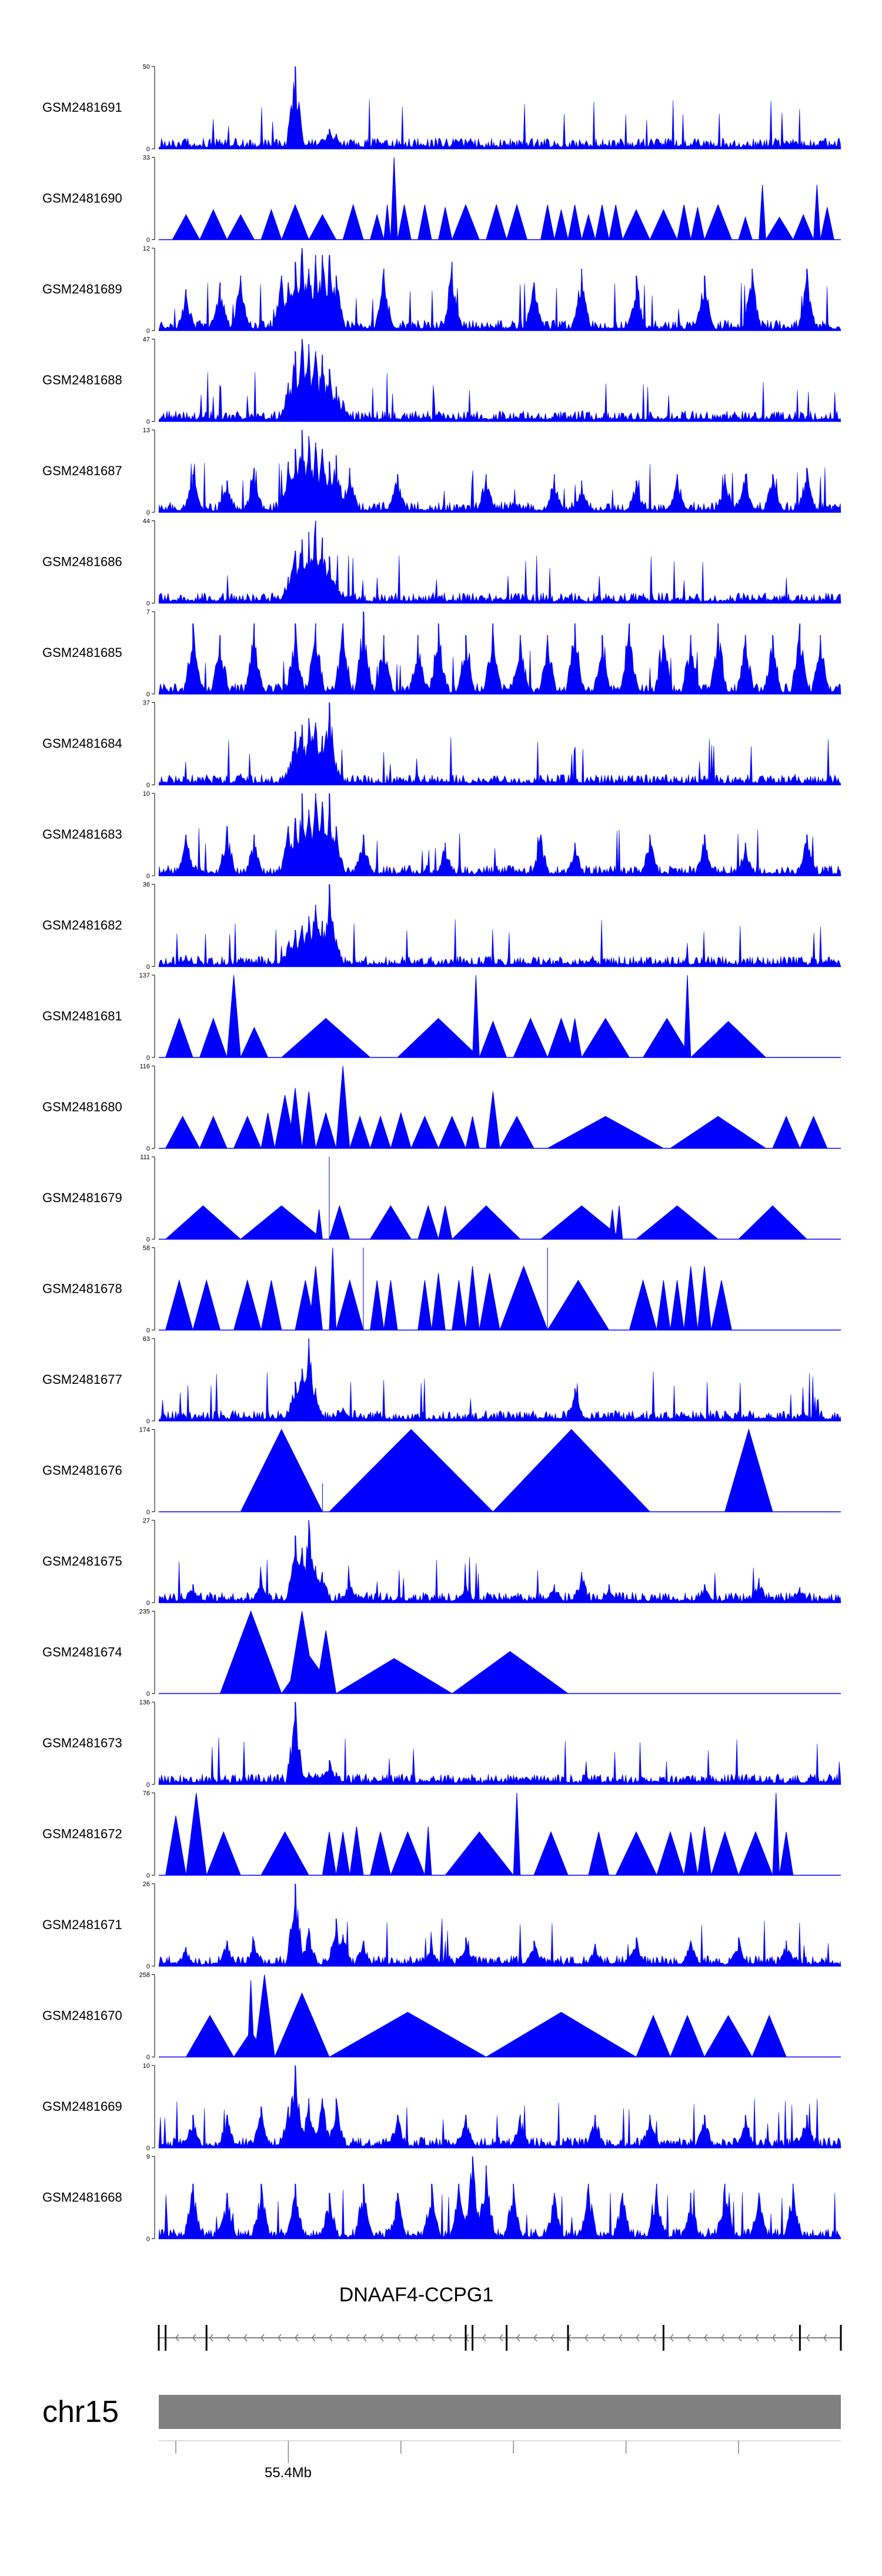 This screenshot has width=882, height=2576. I want to click on track-label: GSM2481690, so click(82, 198).